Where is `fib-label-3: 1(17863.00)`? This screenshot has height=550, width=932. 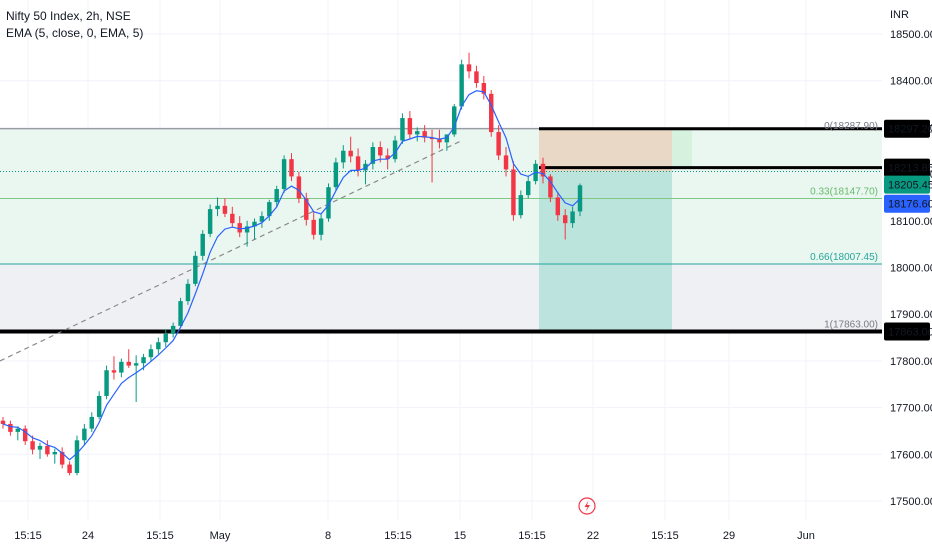 fib-label-3: 1(17863.00) is located at coordinates (851, 324).